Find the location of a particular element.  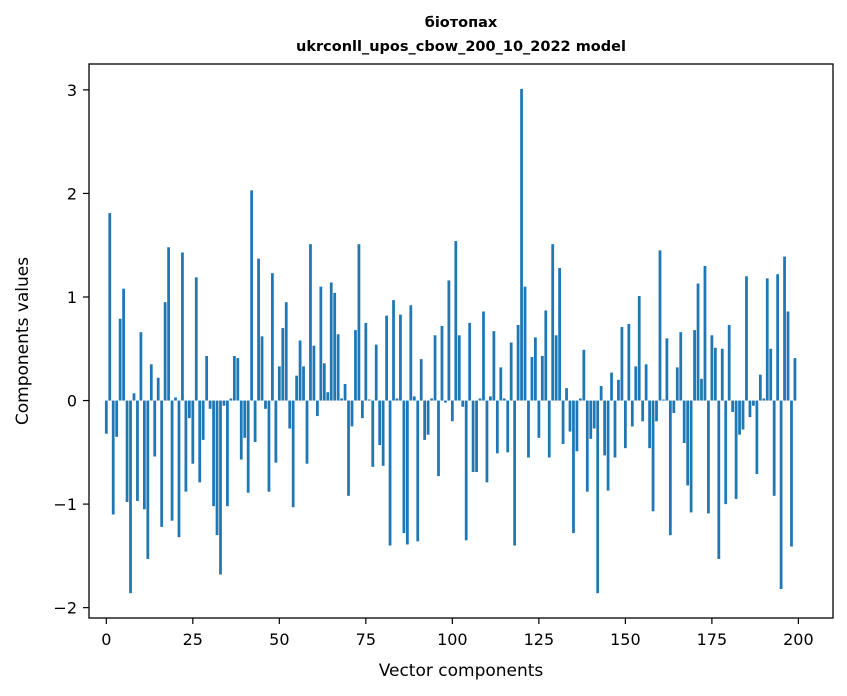

x-axis-ticks: 0 25 50 75 100 125 150 175 200 is located at coordinates (457, 633).